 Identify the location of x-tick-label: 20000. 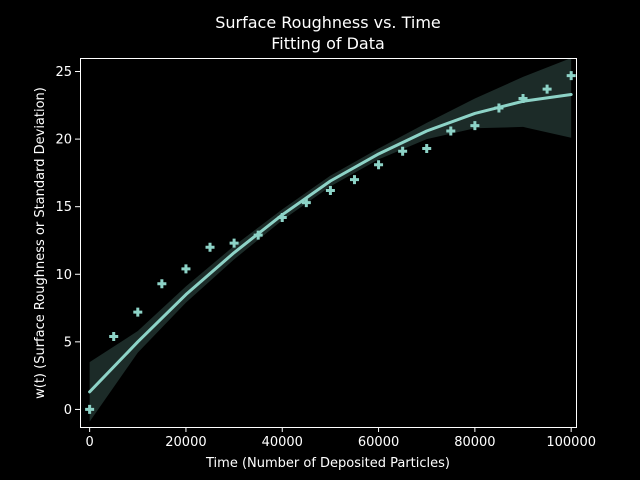
(185, 442).